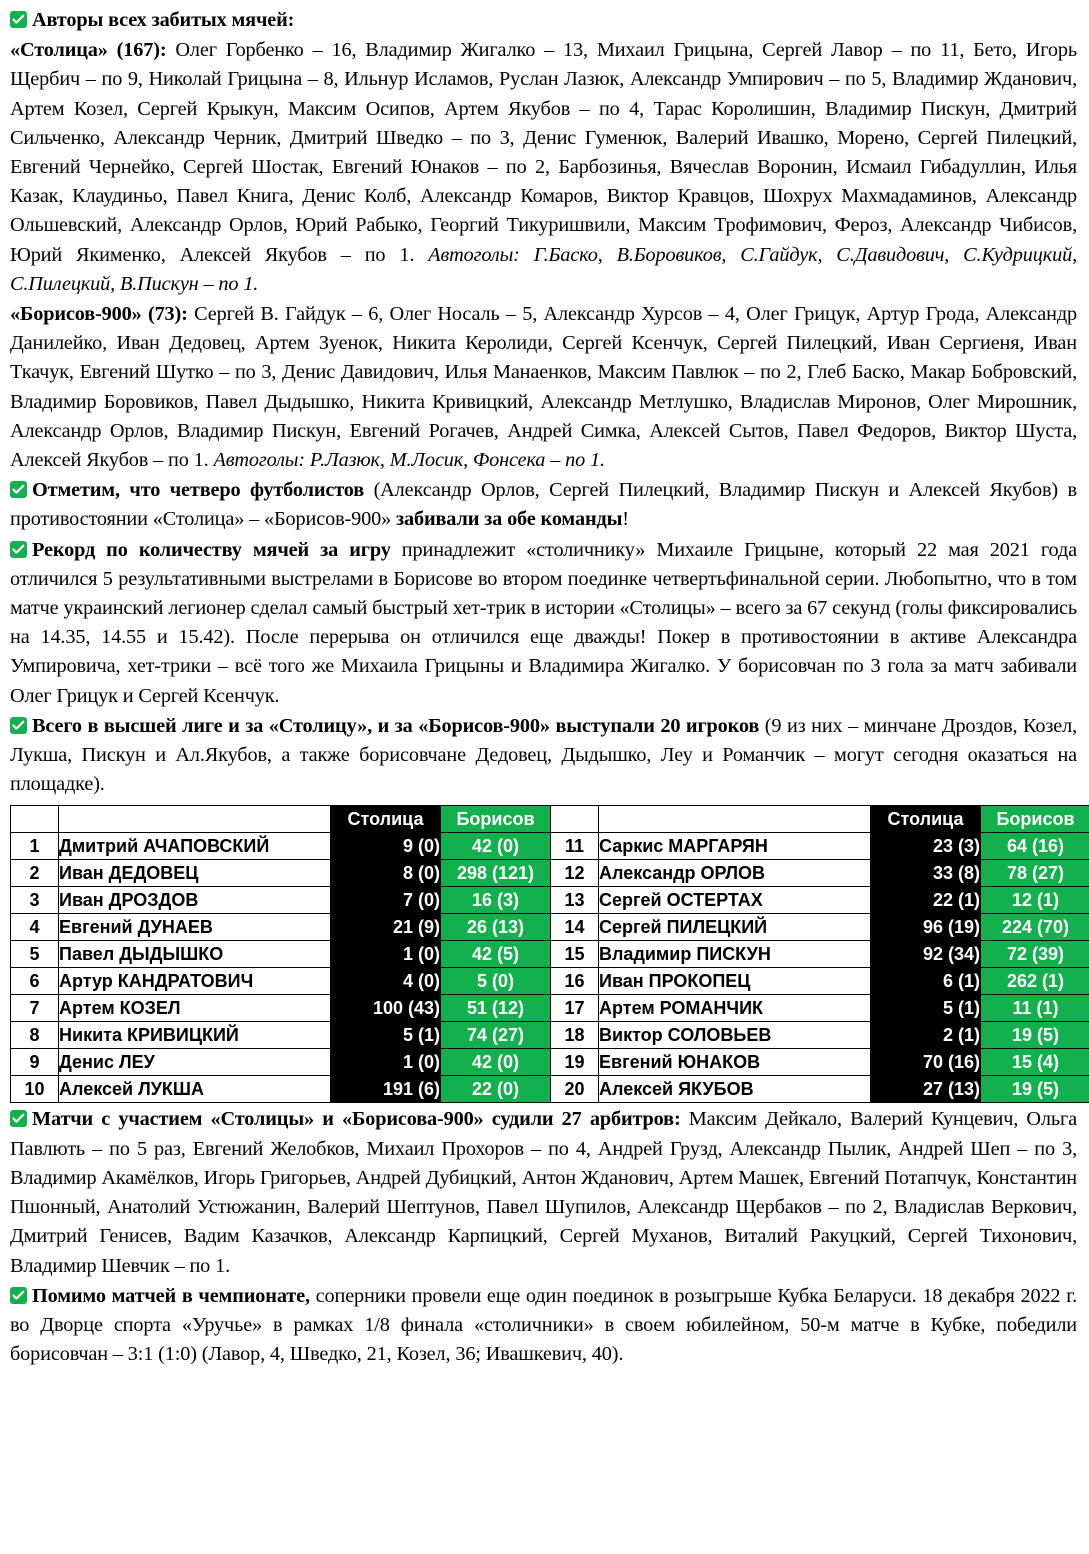 This screenshot has width=1089, height=1554. I want to click on row-player-name: Владимир ПИСКУН, so click(734, 954).